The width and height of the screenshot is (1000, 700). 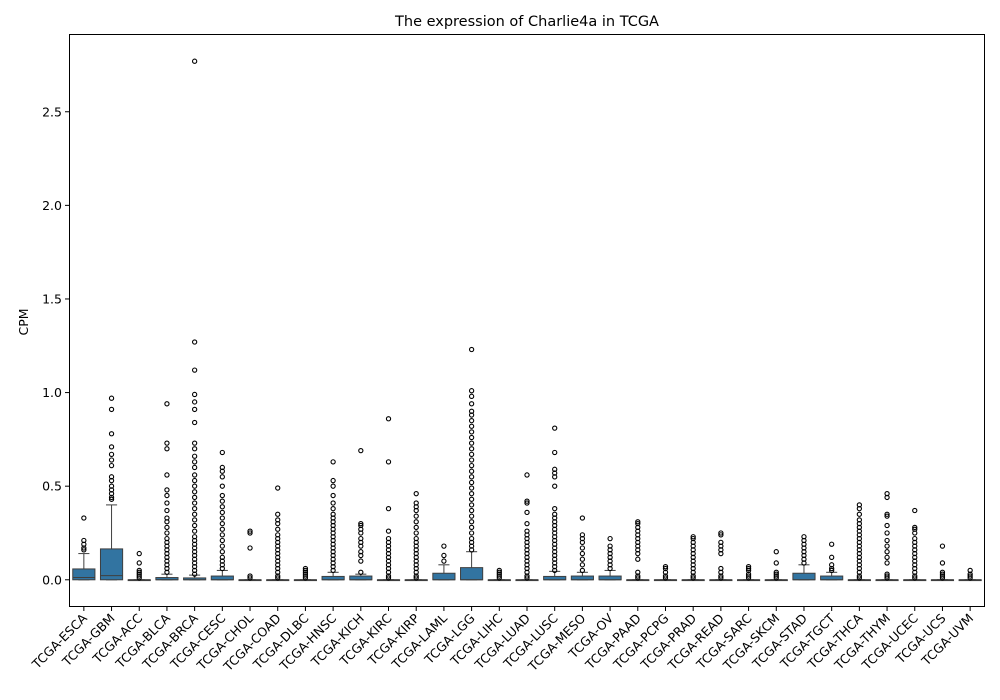 I want to click on y-tick-label: 2.5, so click(x=52, y=111).